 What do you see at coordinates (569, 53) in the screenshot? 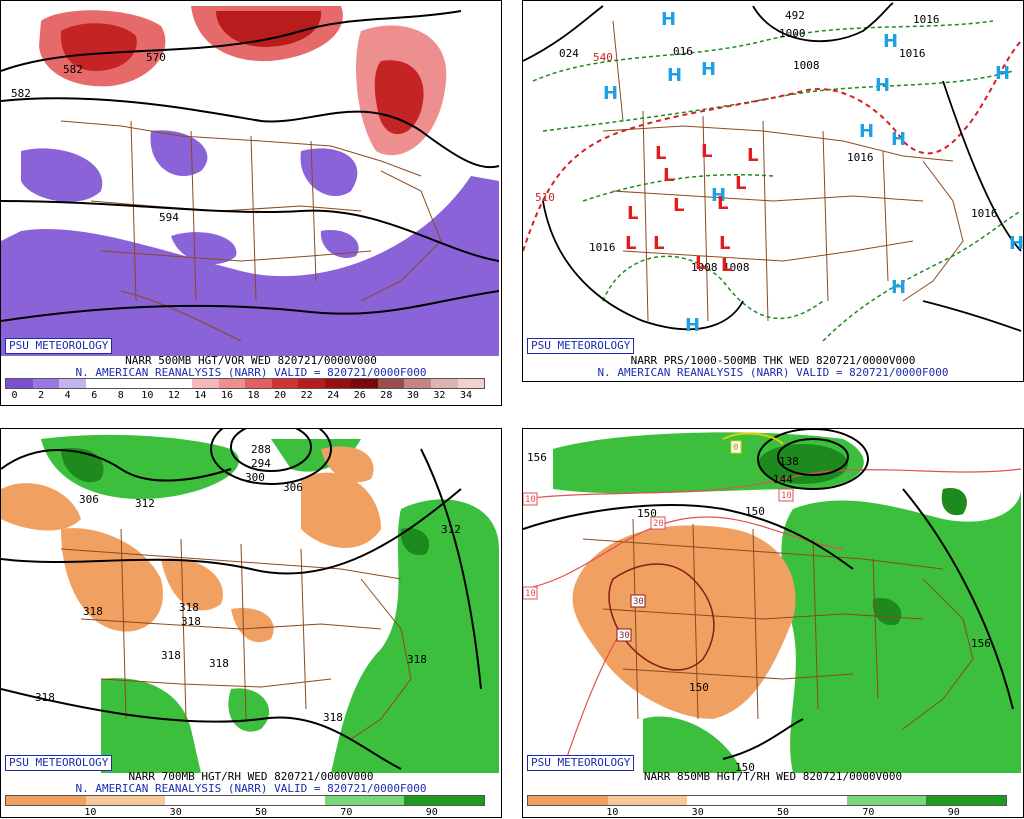
I see `contour-label: 024` at bounding box center [569, 53].